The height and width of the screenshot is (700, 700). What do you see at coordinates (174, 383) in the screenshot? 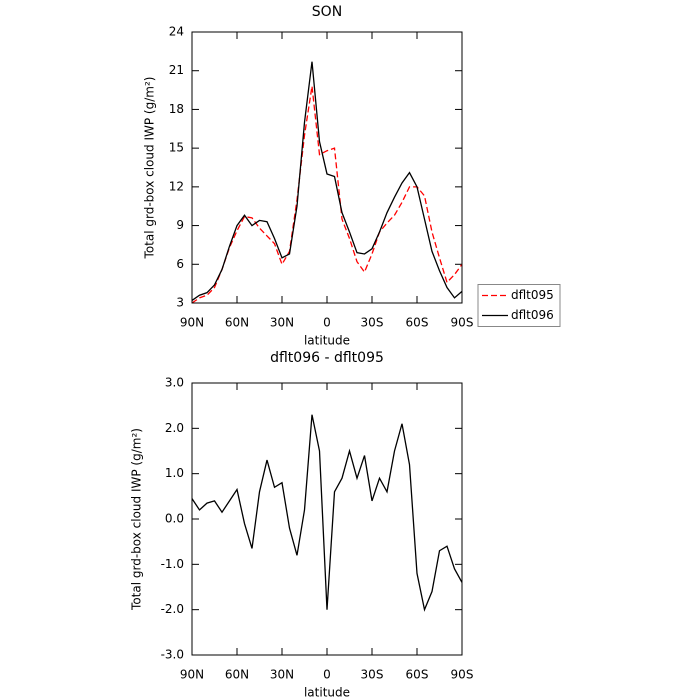
I see `y-tick-label: 3.0` at bounding box center [174, 383].